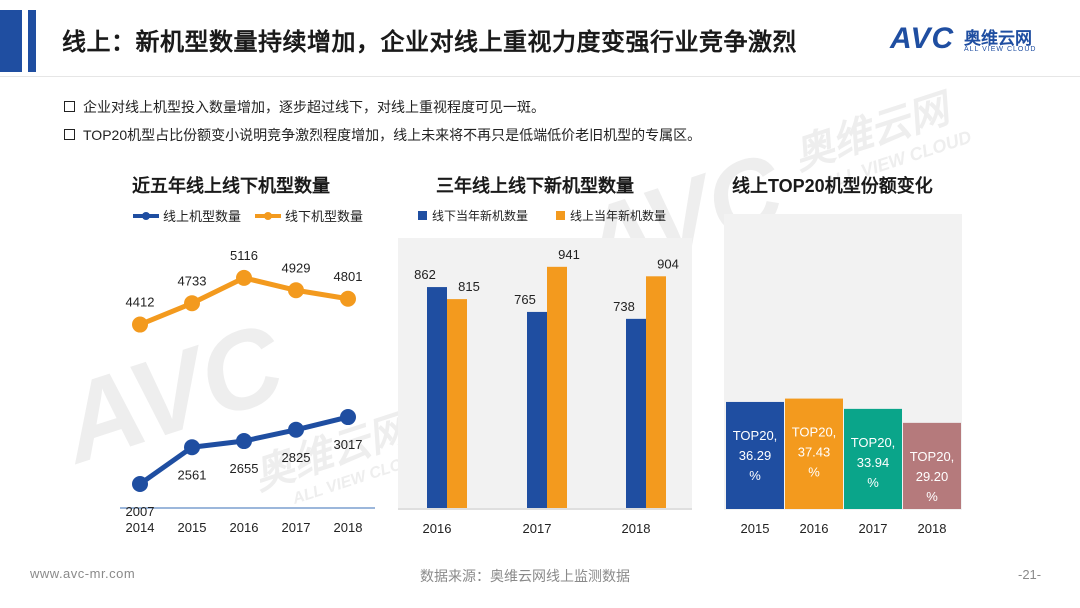 The width and height of the screenshot is (1080, 608). What do you see at coordinates (324, 216) in the screenshot?
I see `legend-label: 线下机型数量` at bounding box center [324, 216].